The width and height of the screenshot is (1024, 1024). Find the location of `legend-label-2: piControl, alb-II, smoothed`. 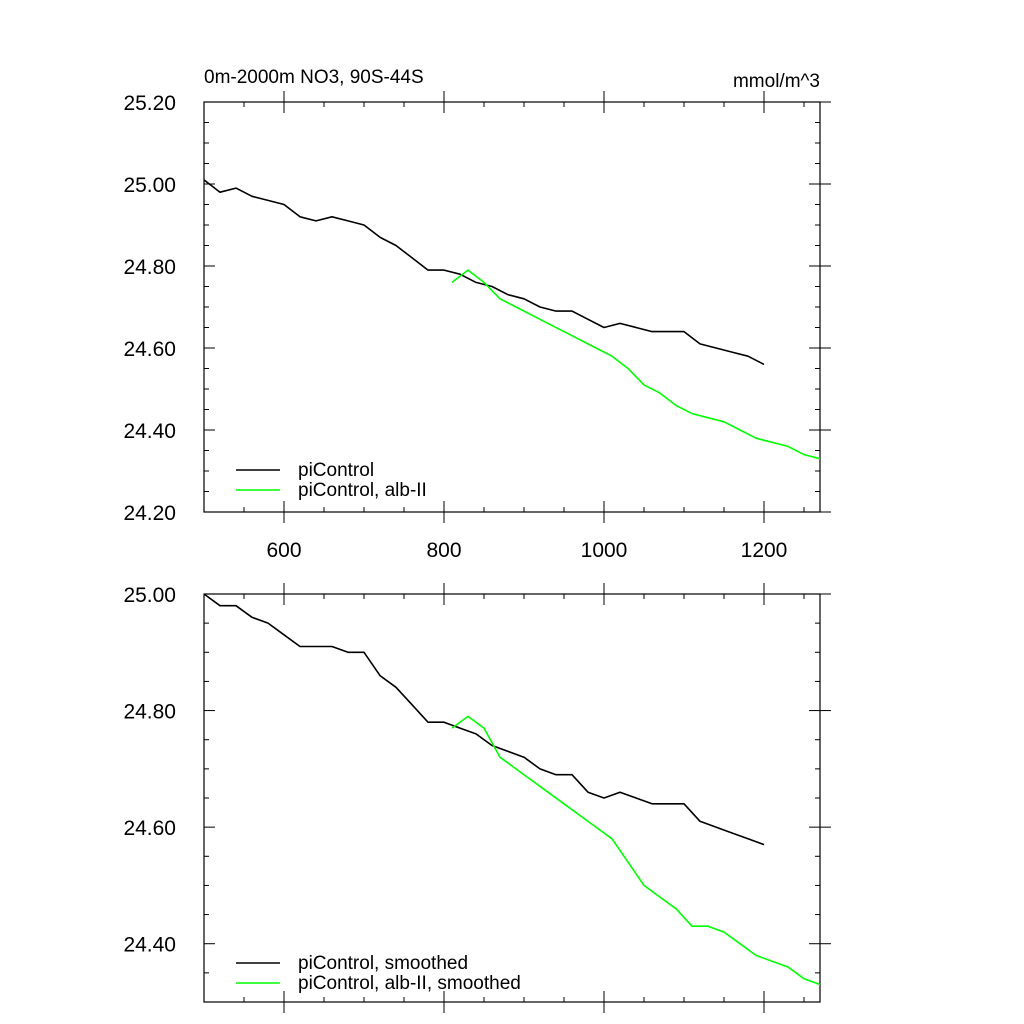

legend-label-2: piControl, alb-II, smoothed is located at coordinates (409, 983).